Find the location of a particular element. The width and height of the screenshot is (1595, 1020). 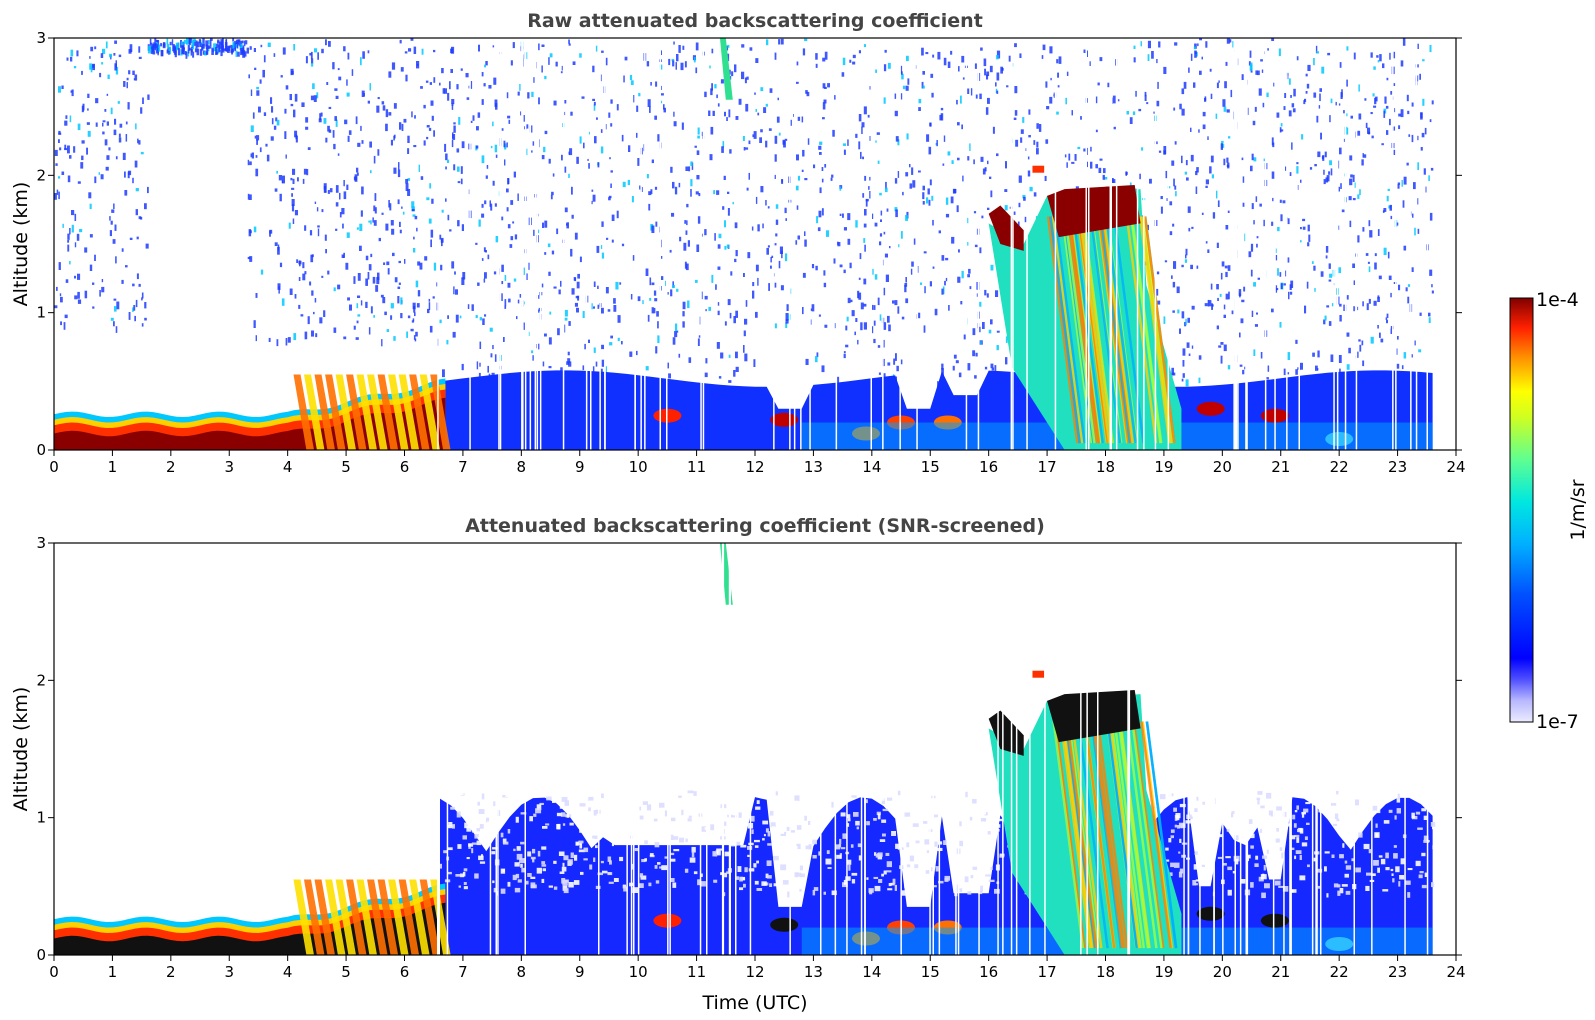

y-tick-label: 0 is located at coordinates (41, 955).